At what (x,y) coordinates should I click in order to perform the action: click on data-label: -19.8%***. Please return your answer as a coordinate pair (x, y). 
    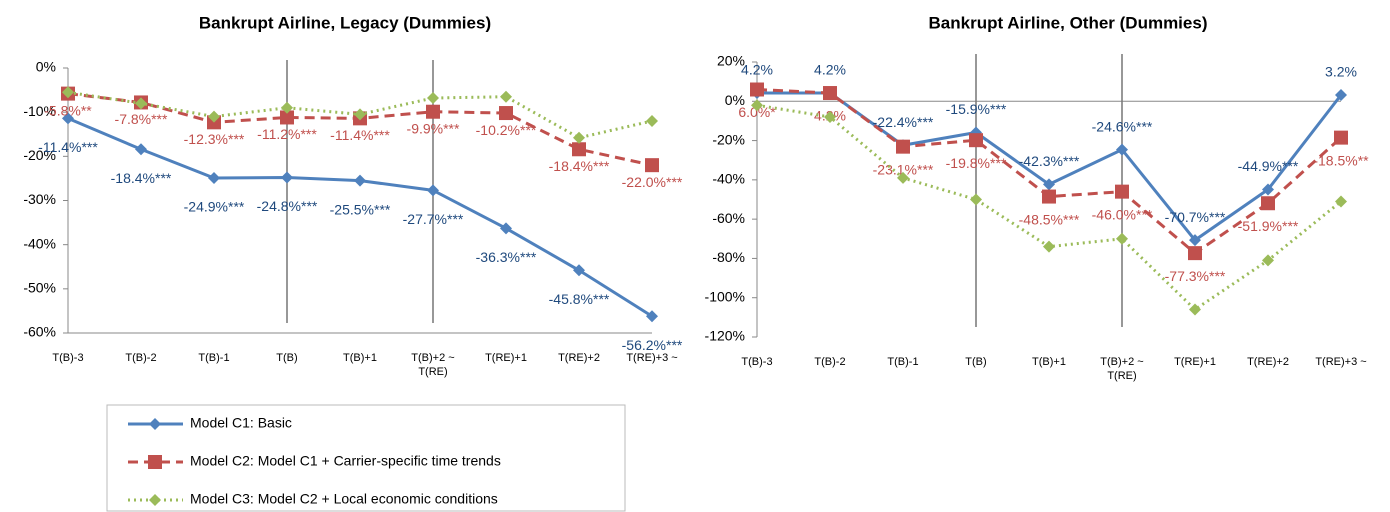
    Looking at the image, I should click on (976, 163).